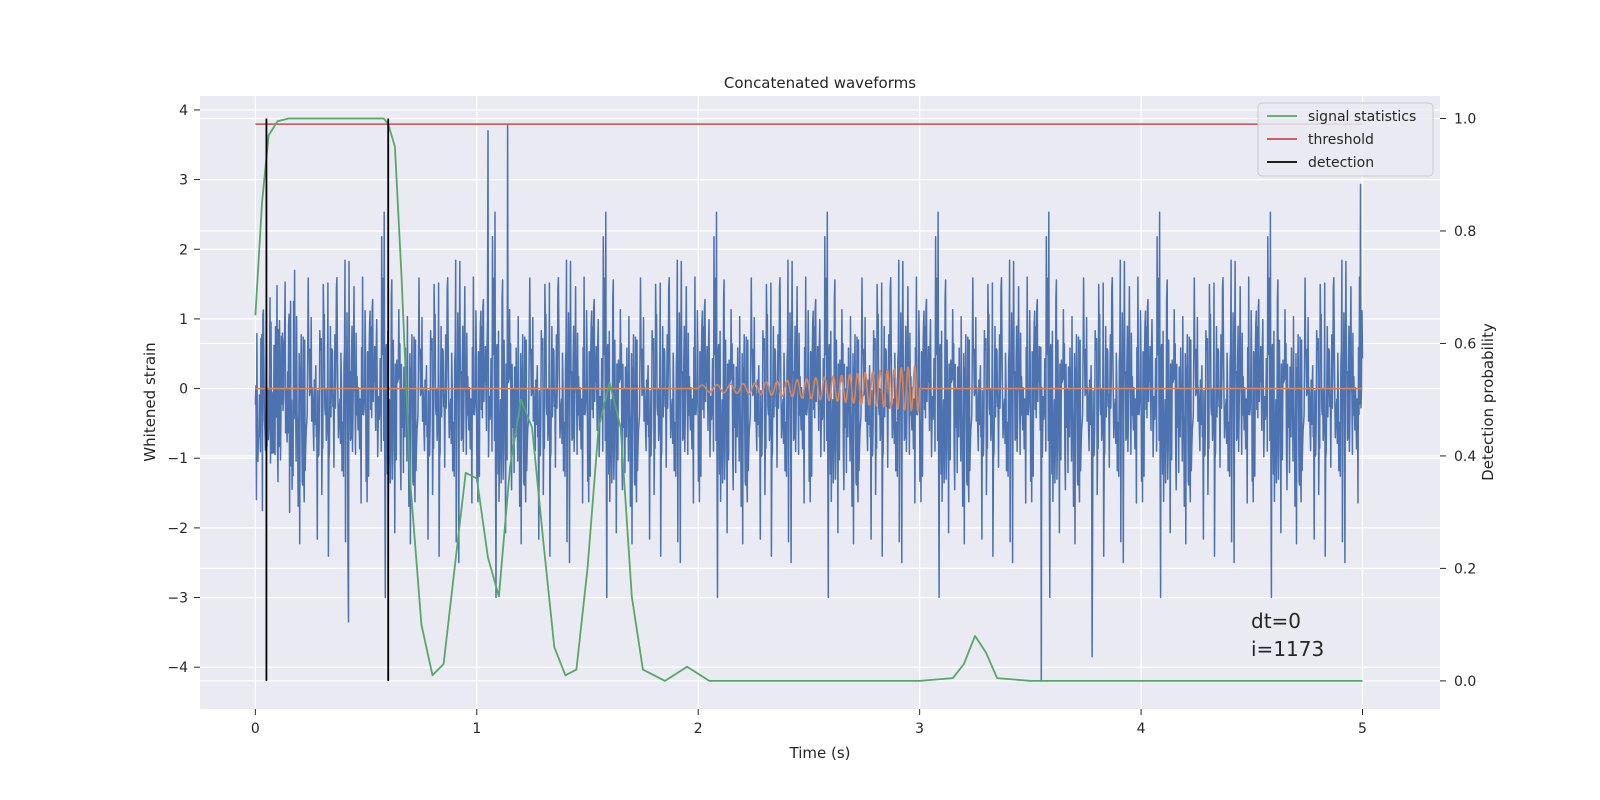  I want to click on y-tick-label: −3, so click(177, 599).